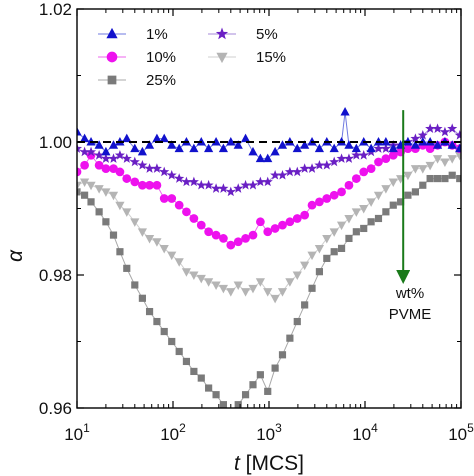  I want to click on legend-label: 5%, so click(267, 34).